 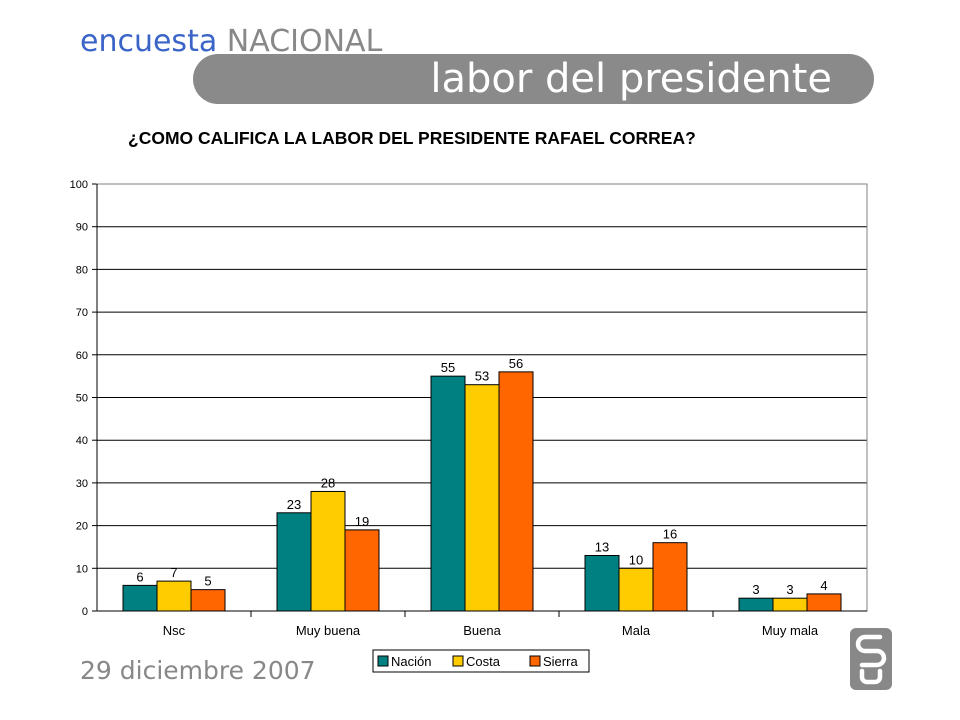 I want to click on data-label: 5, so click(x=207, y=581).